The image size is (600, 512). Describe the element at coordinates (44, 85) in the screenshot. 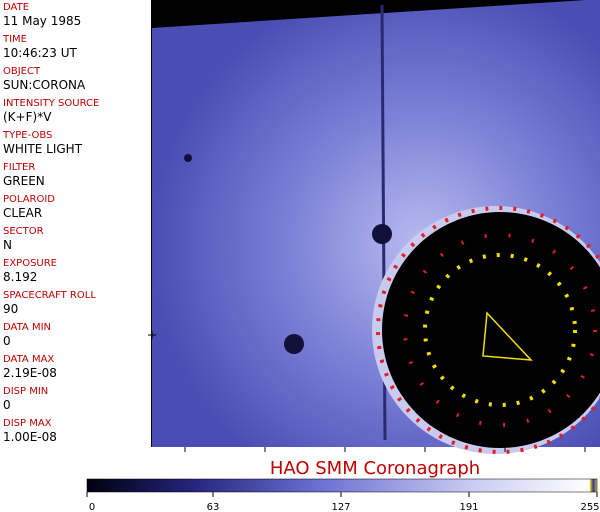

I see `field-value: SUN:CORONA` at that location.